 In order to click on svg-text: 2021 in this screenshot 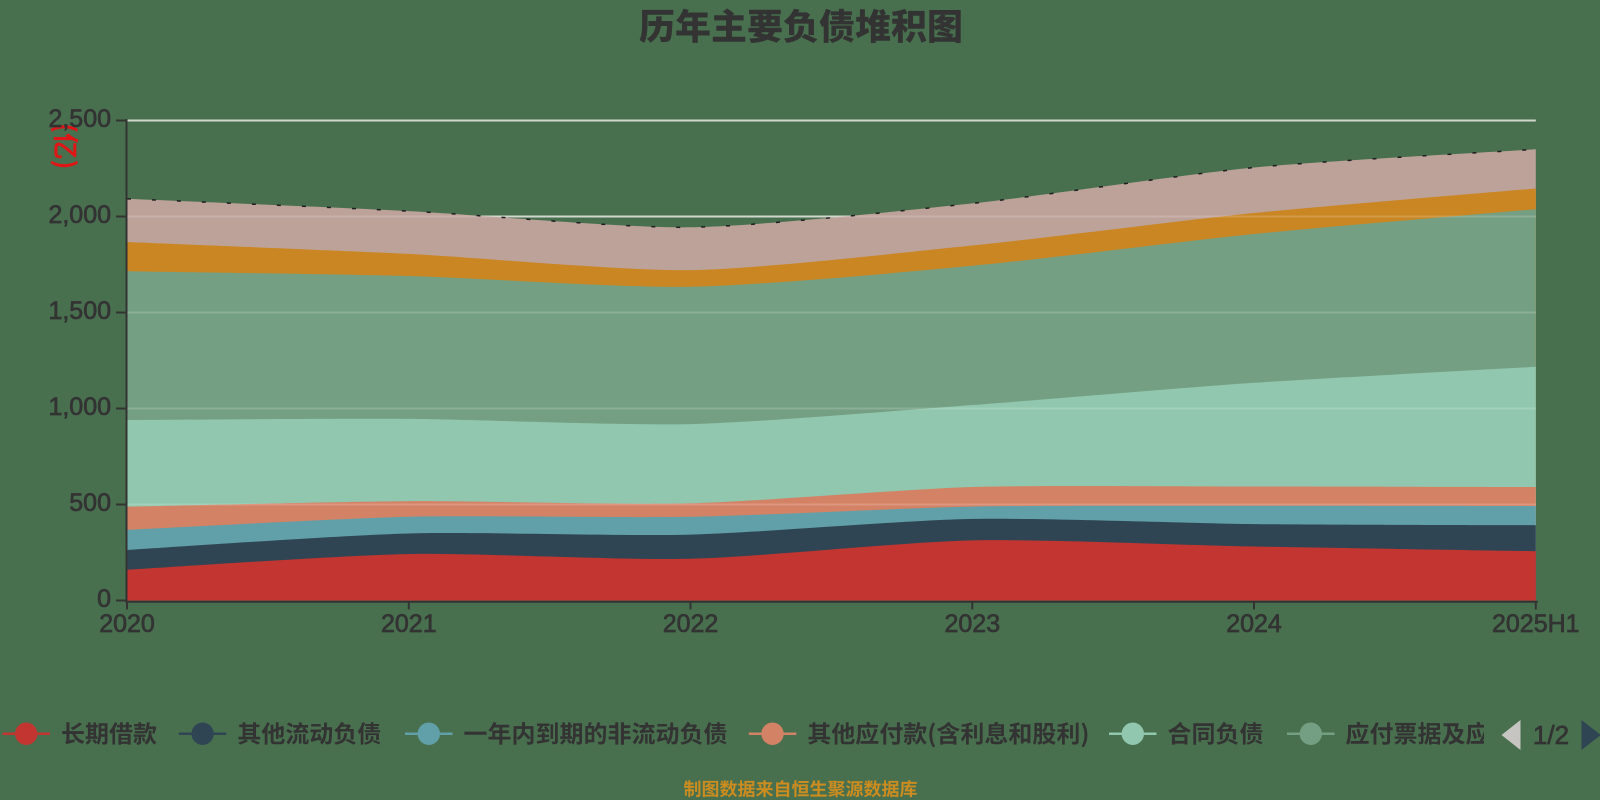, I will do `click(409, 624)`.